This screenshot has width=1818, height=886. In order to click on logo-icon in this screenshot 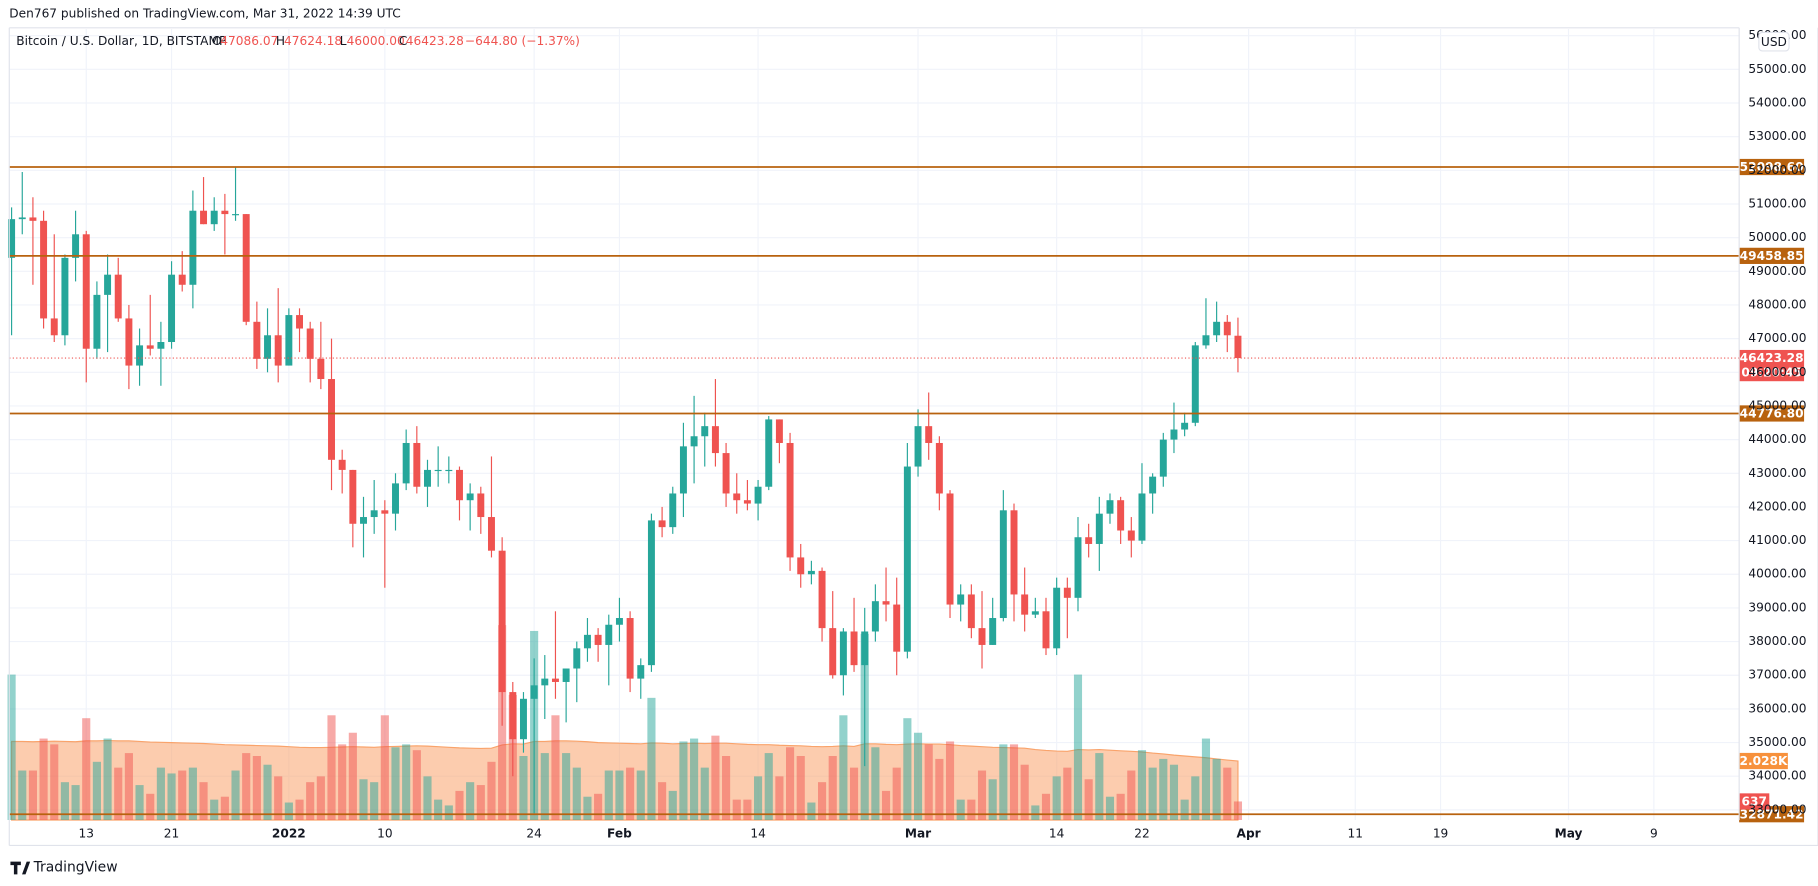, I will do `click(20, 868)`.